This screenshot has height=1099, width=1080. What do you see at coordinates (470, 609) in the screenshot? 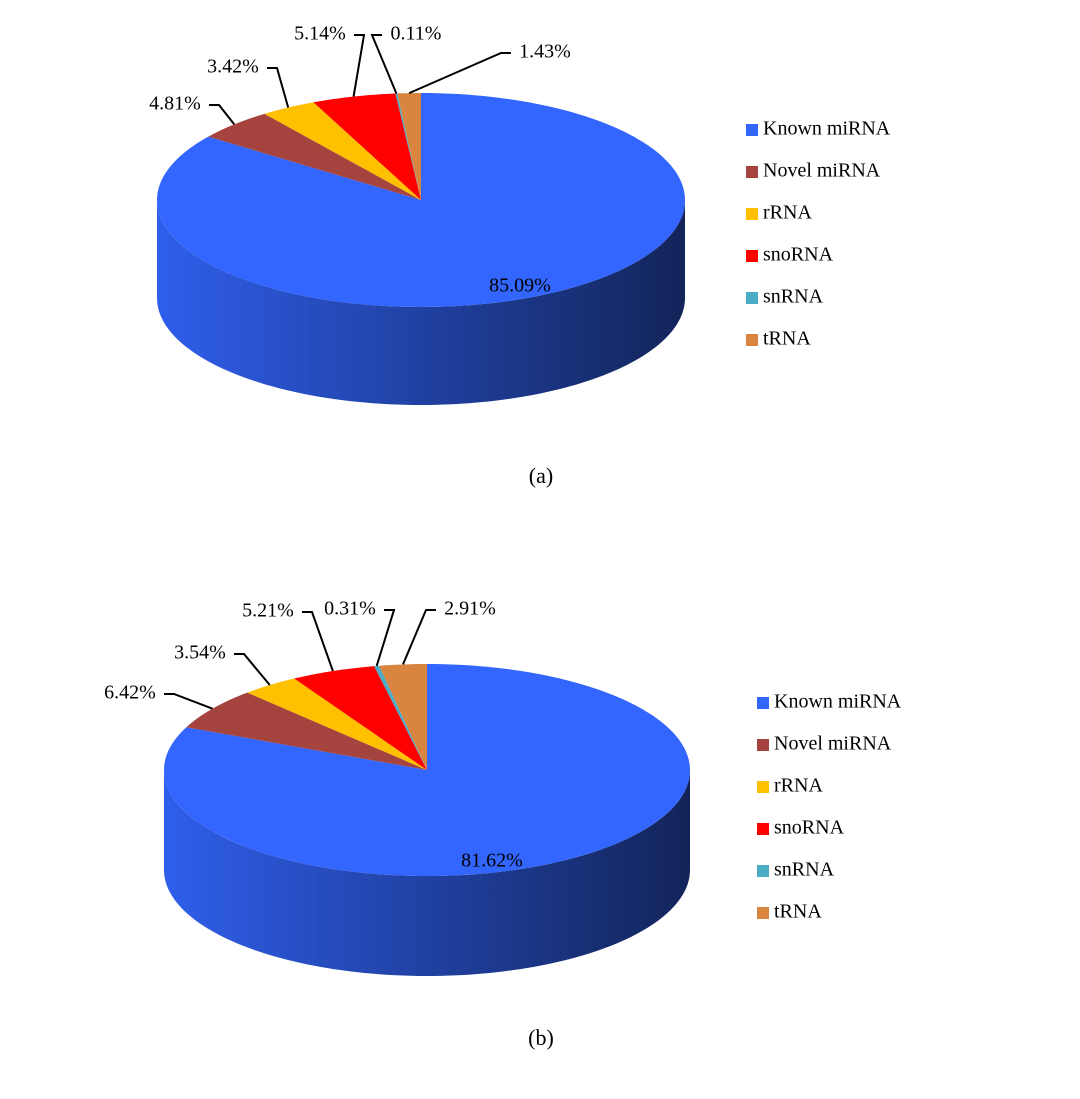
I see `data-label: 2.91%` at bounding box center [470, 609].